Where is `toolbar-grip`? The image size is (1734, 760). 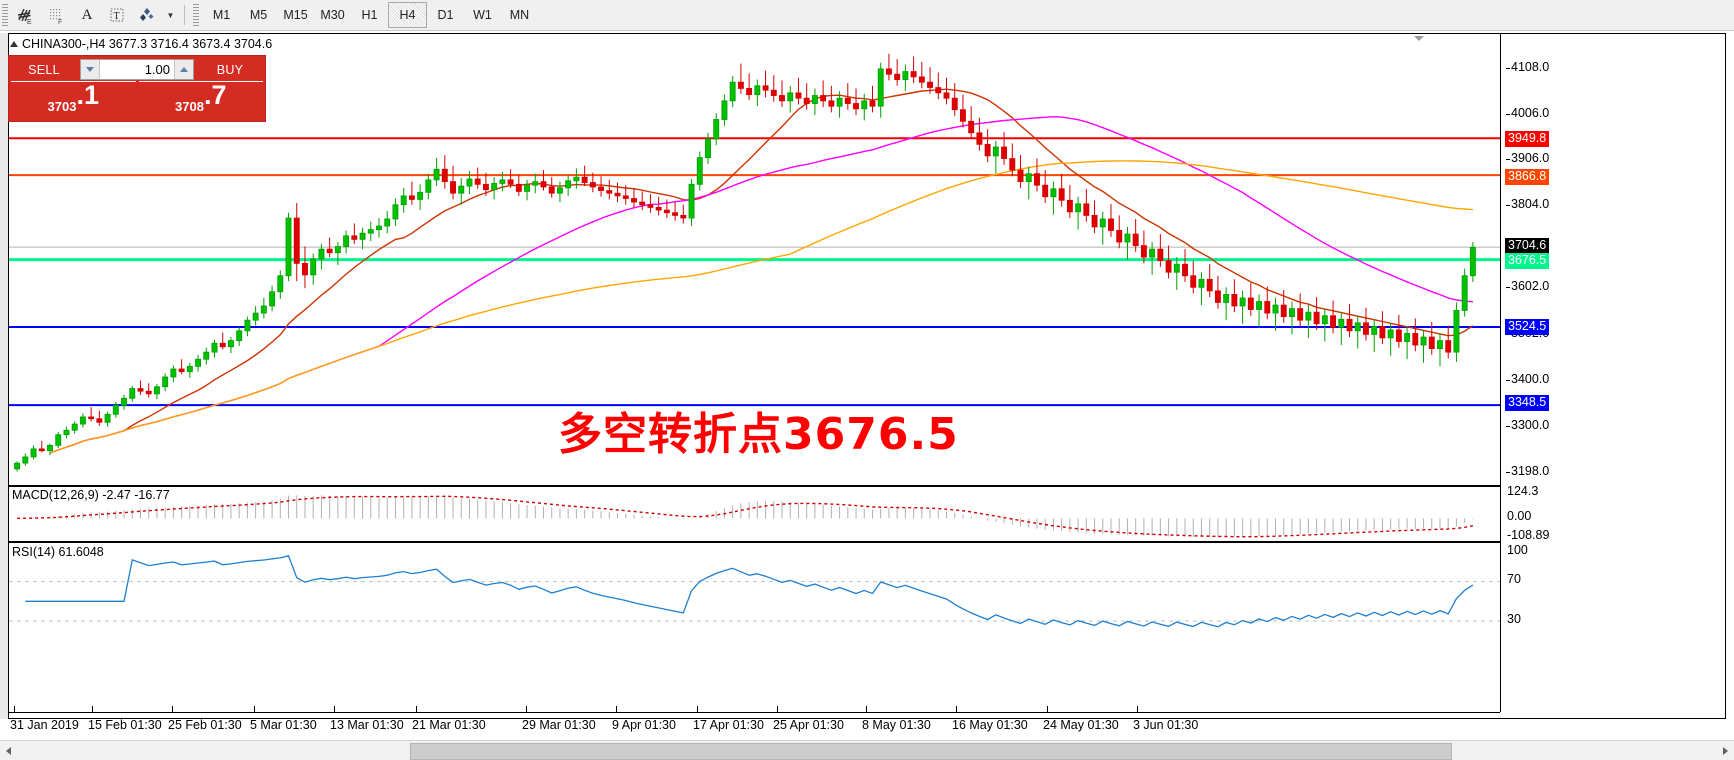 toolbar-grip is located at coordinates (5, 15).